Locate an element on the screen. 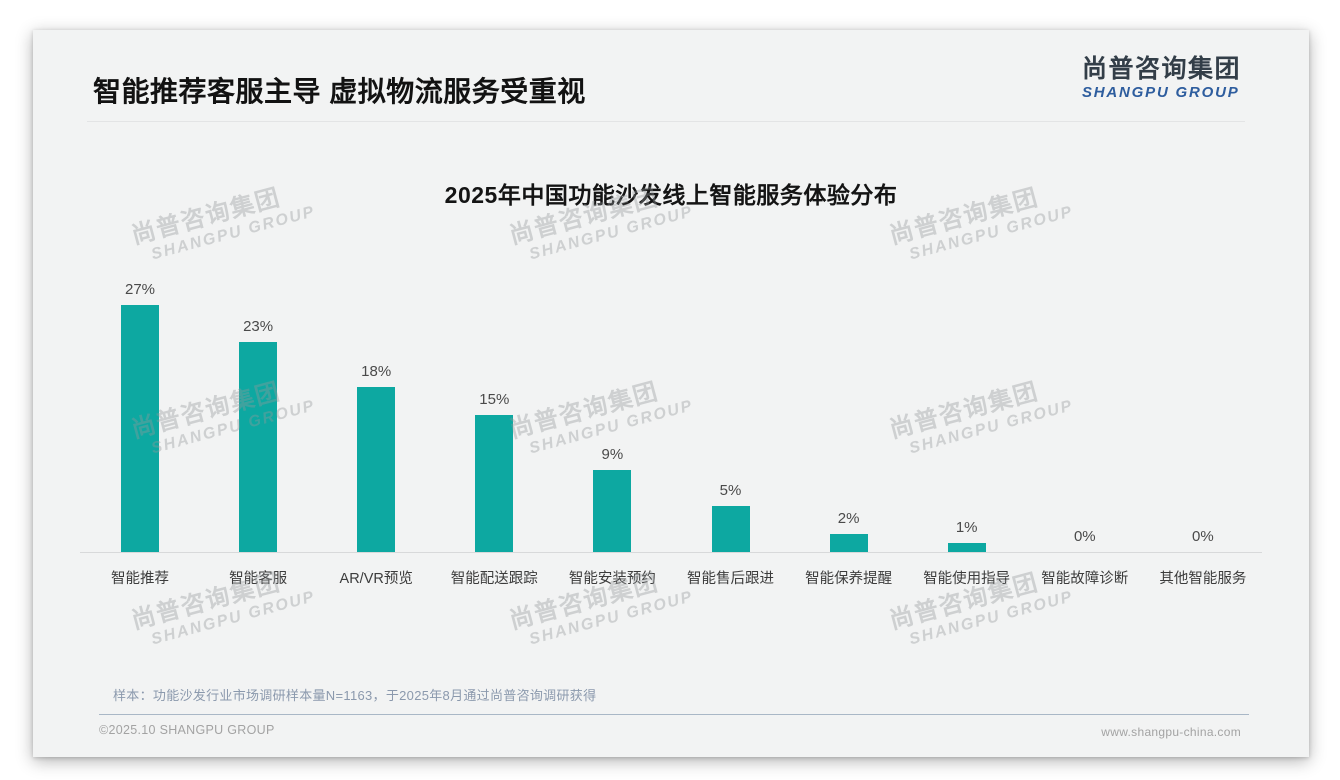  x-axis-category-label: AR/VR预览 is located at coordinates (376, 579).